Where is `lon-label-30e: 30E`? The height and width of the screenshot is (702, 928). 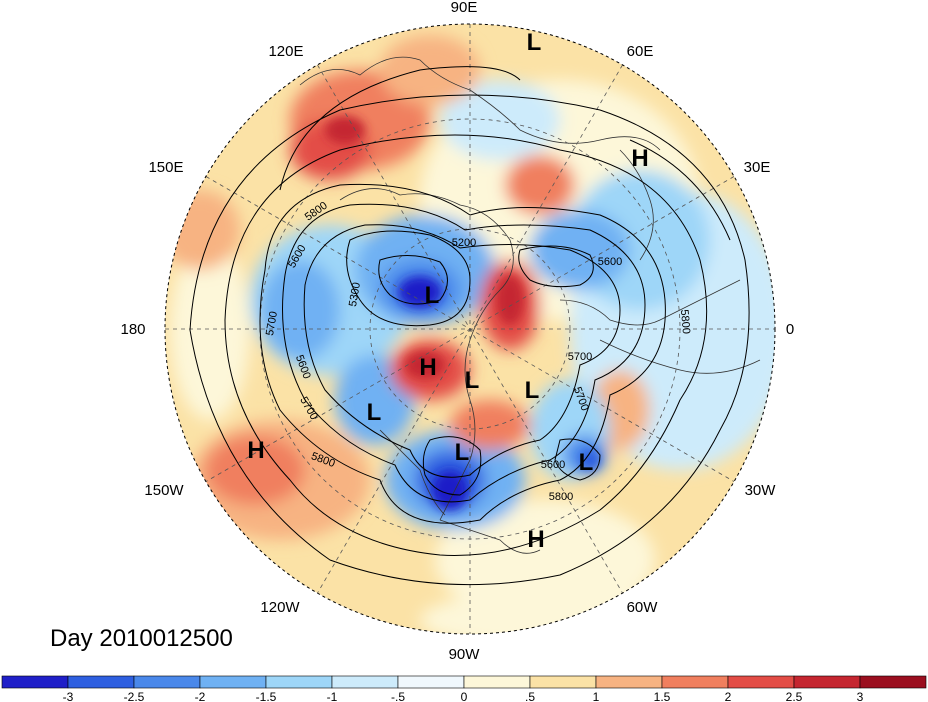 lon-label-30e: 30E is located at coordinates (757, 167).